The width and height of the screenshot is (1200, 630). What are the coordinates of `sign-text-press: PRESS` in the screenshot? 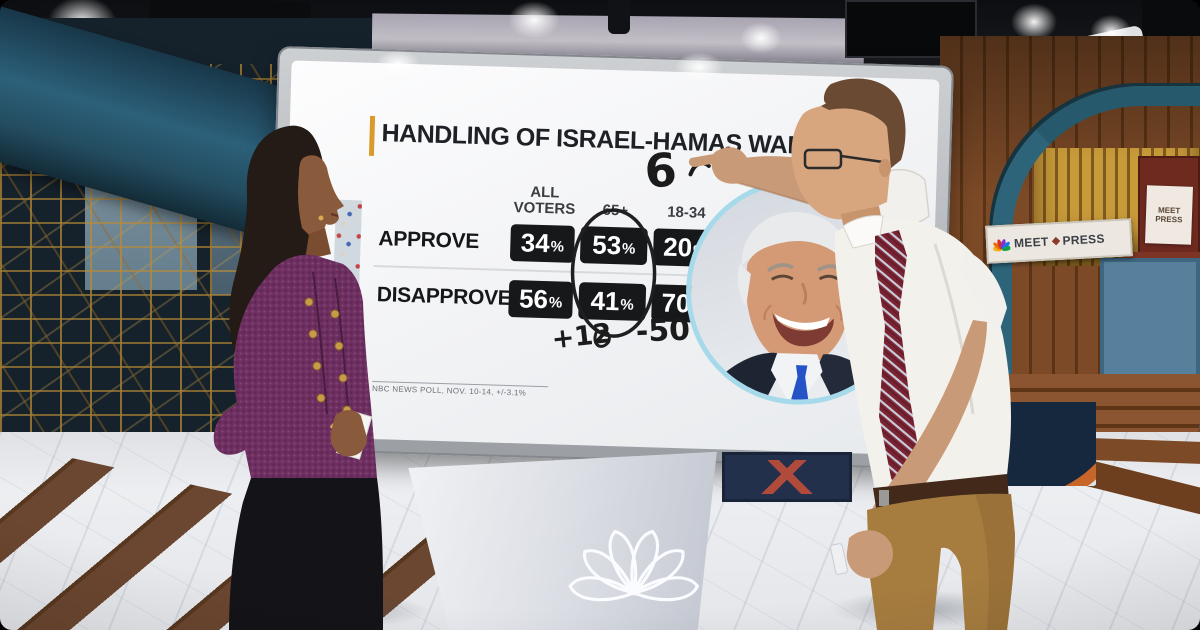 It's located at (1084, 239).